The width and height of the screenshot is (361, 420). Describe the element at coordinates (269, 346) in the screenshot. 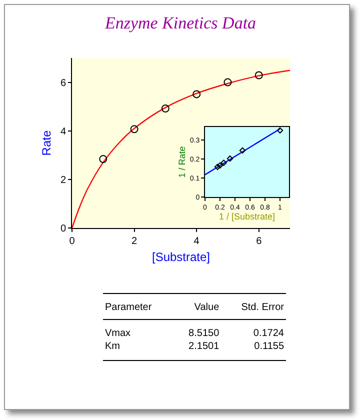

I see `text: 0.1155` at that location.